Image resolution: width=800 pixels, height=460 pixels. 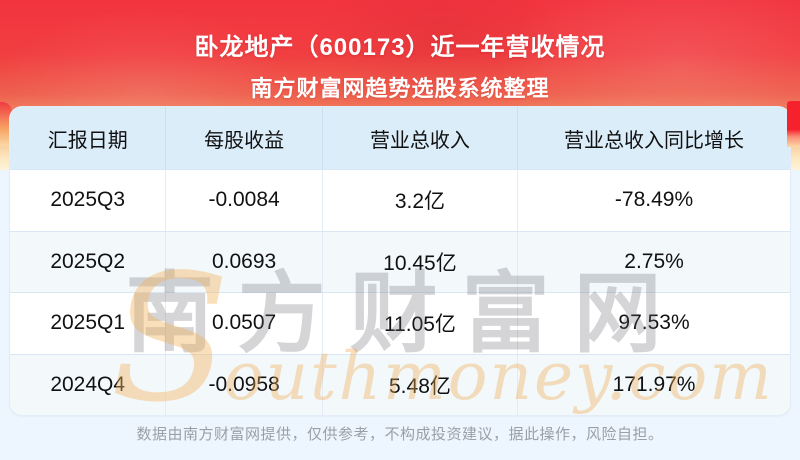 What do you see at coordinates (88, 261) in the screenshot?
I see `cell-report-date: 2025Q2` at bounding box center [88, 261].